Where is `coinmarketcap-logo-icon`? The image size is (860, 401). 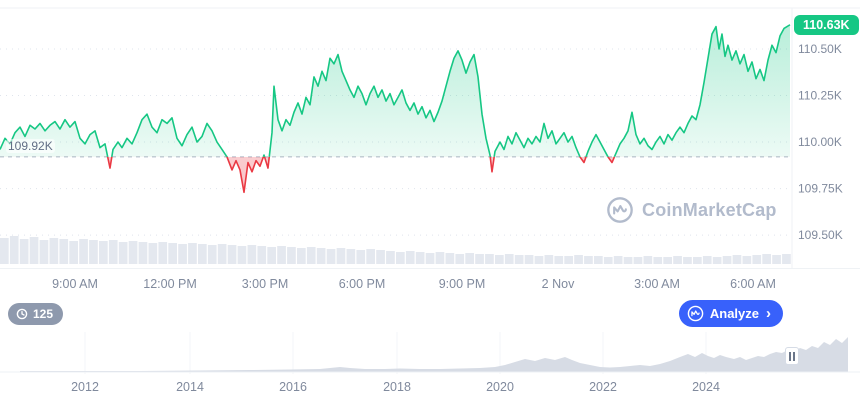
coinmarketcap-logo-icon is located at coordinates (695, 313).